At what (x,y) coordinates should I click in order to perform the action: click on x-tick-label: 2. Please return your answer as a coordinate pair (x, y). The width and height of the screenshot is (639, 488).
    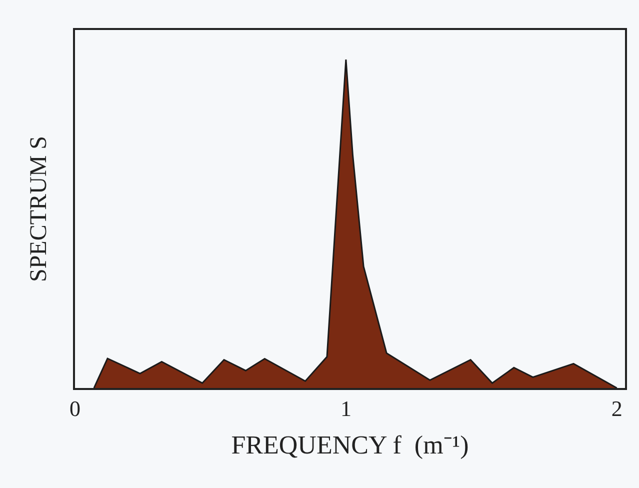
    Looking at the image, I should click on (616, 409).